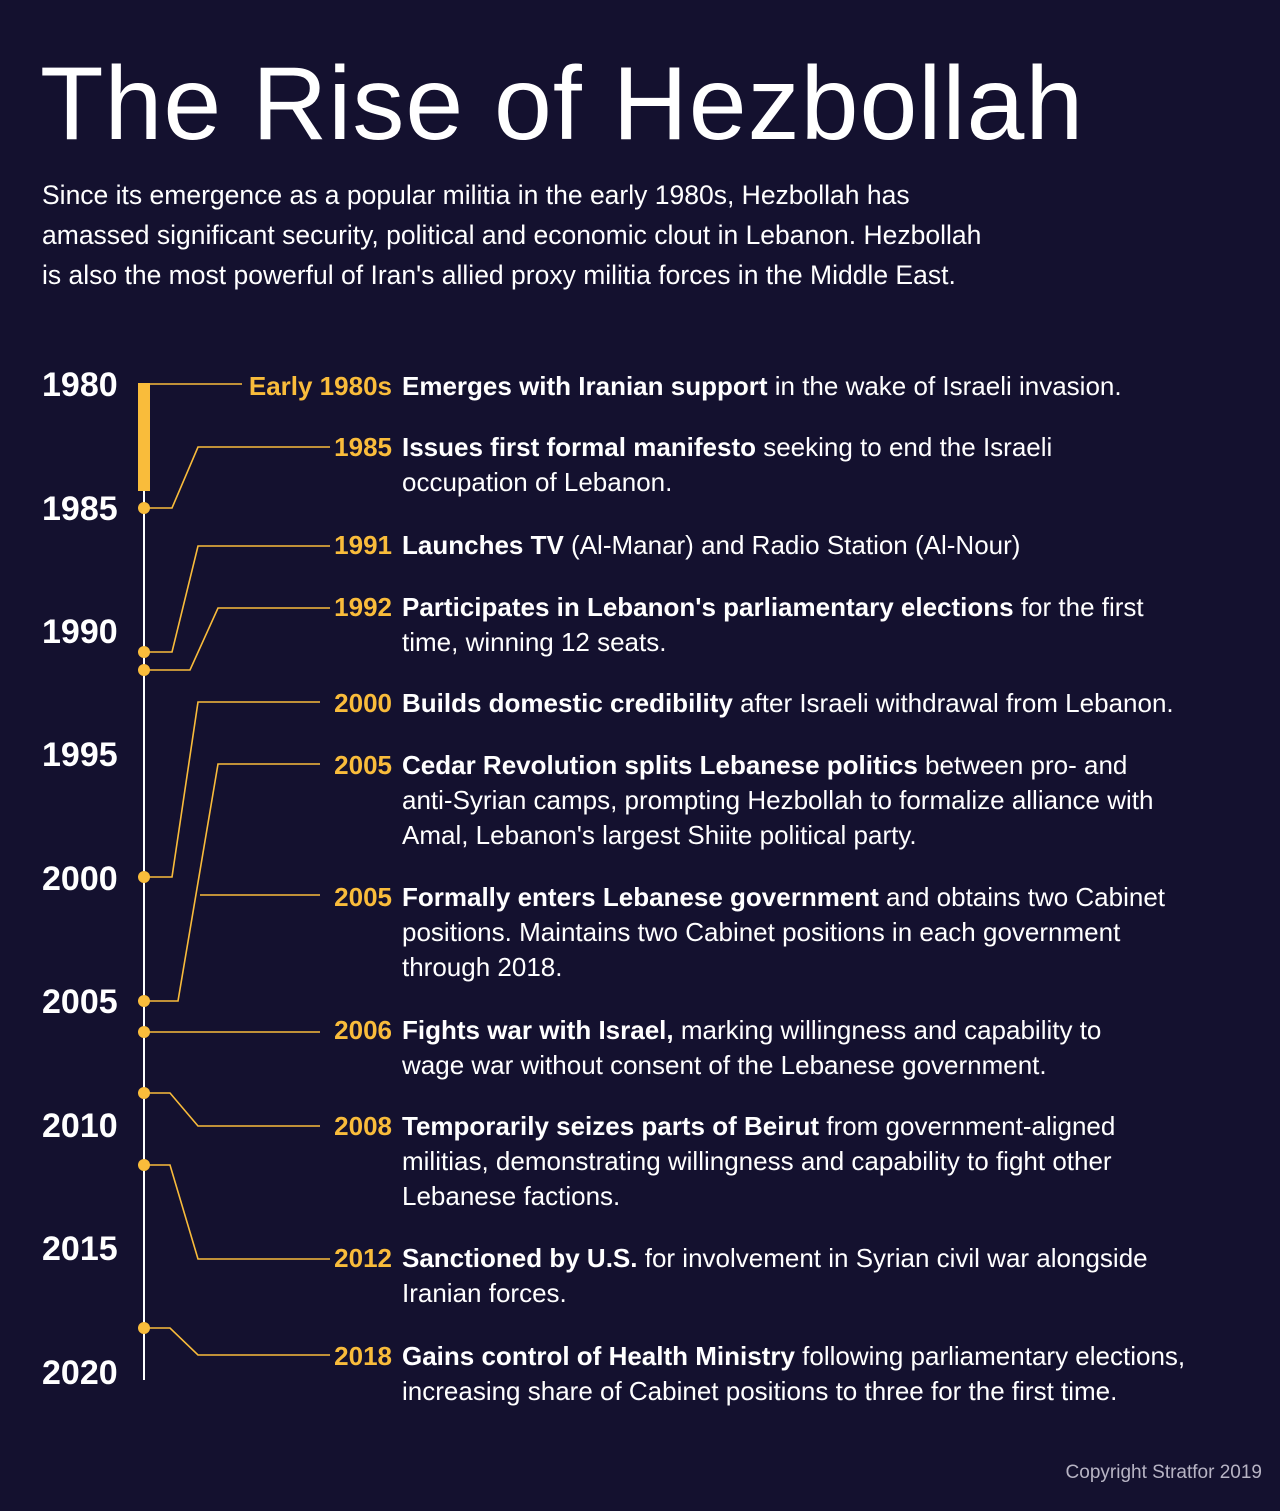 This screenshot has height=1511, width=1280. What do you see at coordinates (80, 509) in the screenshot?
I see `axis-year-label: 1985` at bounding box center [80, 509].